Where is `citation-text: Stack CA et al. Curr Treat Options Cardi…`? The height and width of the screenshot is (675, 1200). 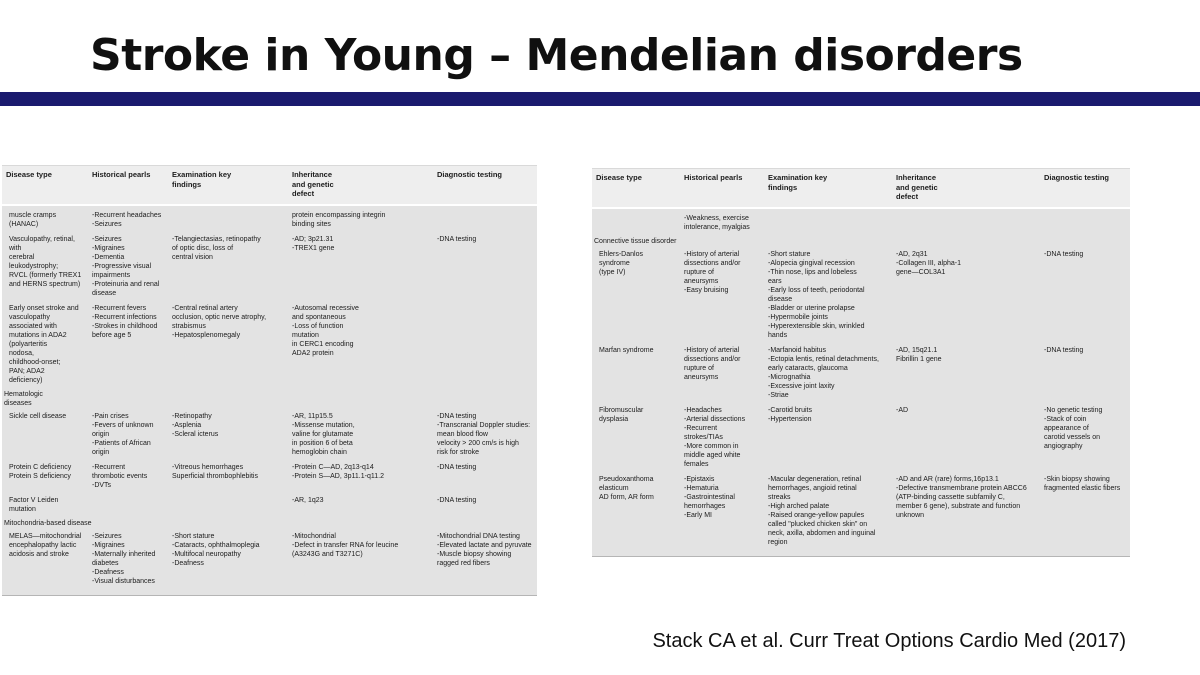
citation-text: Stack CA et al. Curr Treat Options Cardi… is located at coordinates (889, 641).